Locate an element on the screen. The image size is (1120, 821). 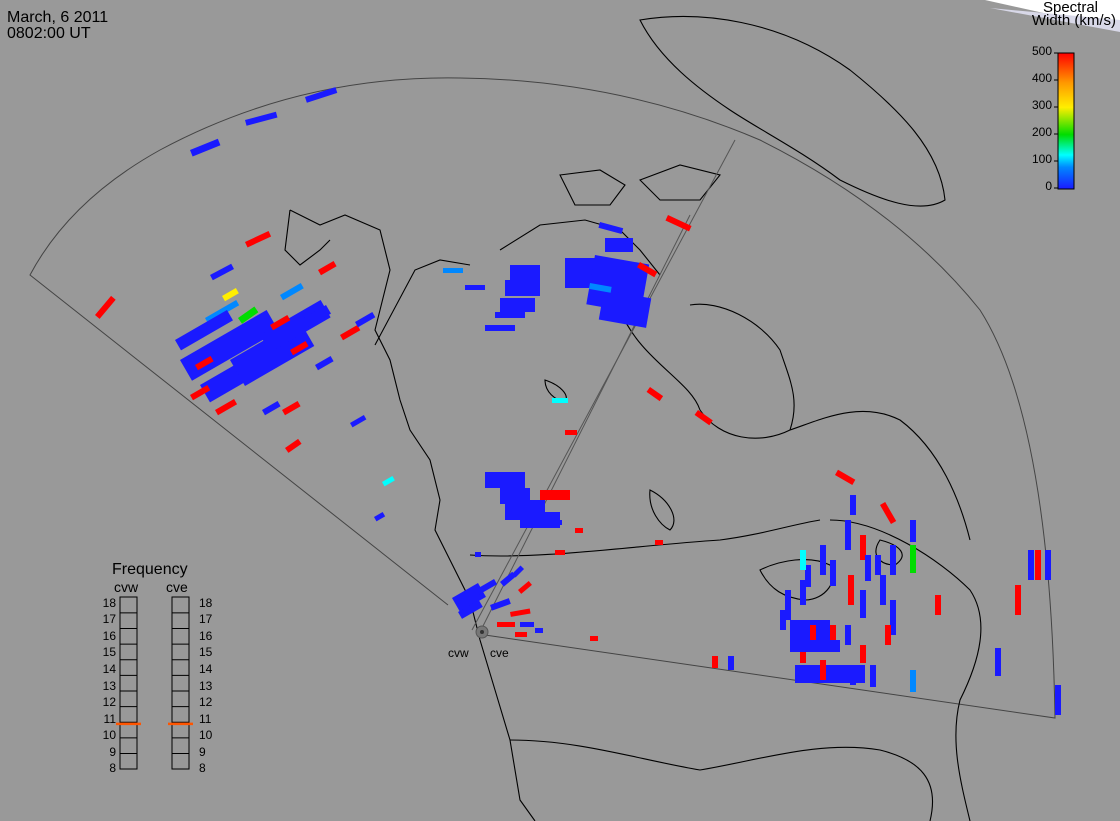
colorbar-tick-label: 100 is located at coordinates (1041, 159).